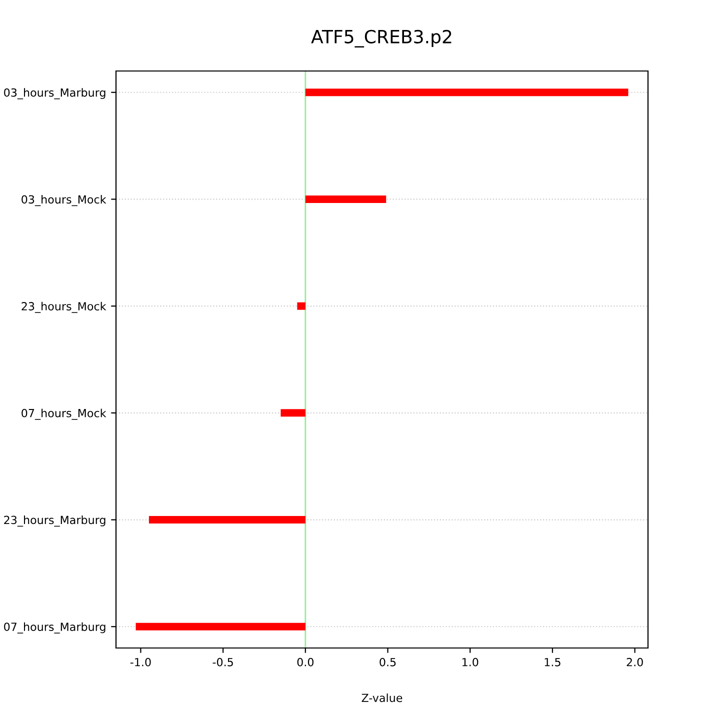  Describe the element at coordinates (634, 662) in the screenshot. I see `x-tick-label: 2.0` at that location.